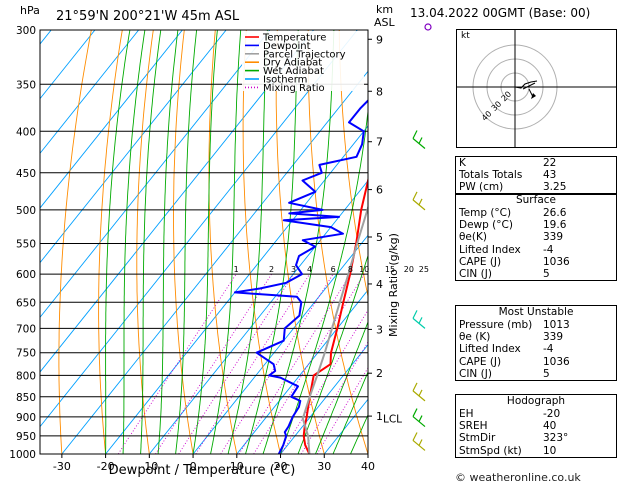  I want to click on mixing-ratio-label: 15, so click(390, 269).